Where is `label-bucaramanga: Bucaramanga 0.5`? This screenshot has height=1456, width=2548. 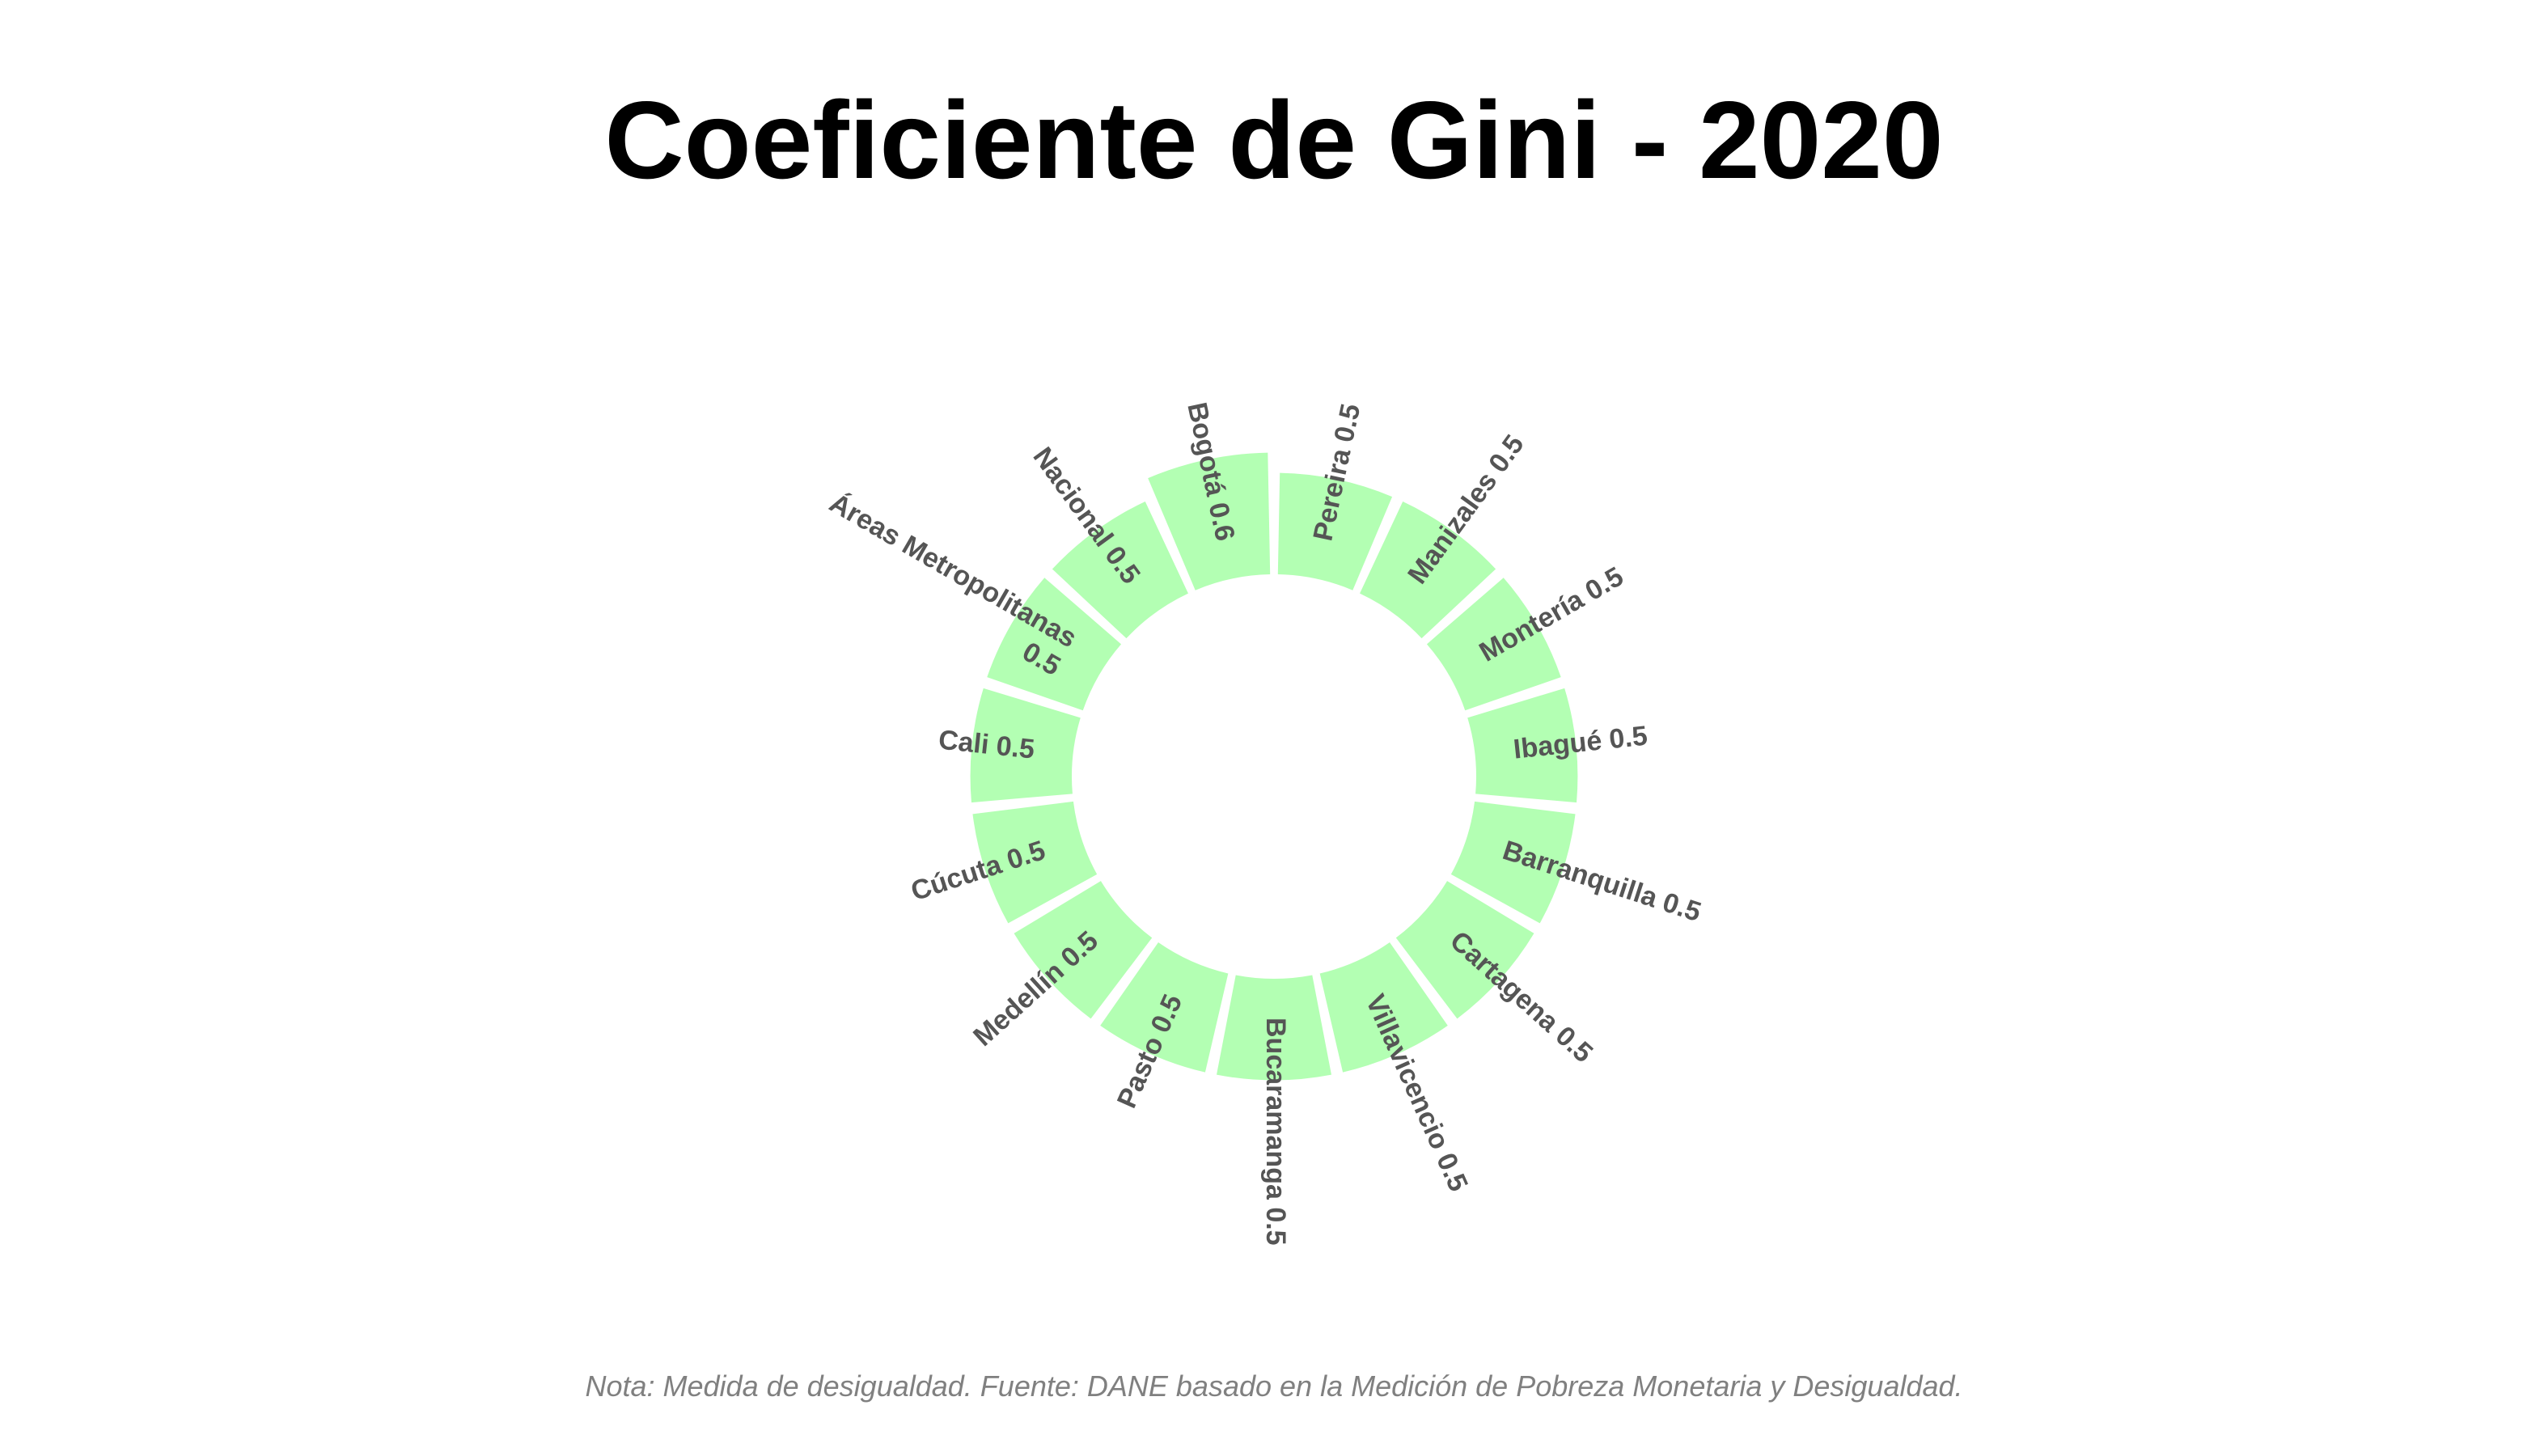
label-bucaramanga: Bucaramanga 0.5 is located at coordinates (1275, 1132).